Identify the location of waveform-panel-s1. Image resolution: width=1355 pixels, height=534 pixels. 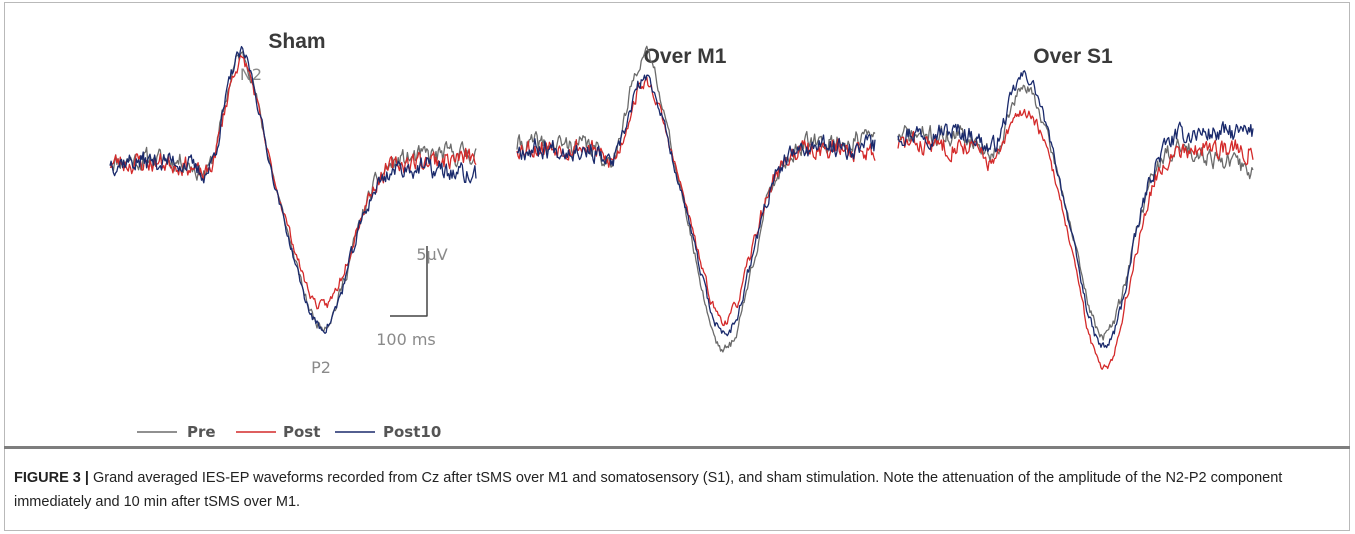
(1075, 220).